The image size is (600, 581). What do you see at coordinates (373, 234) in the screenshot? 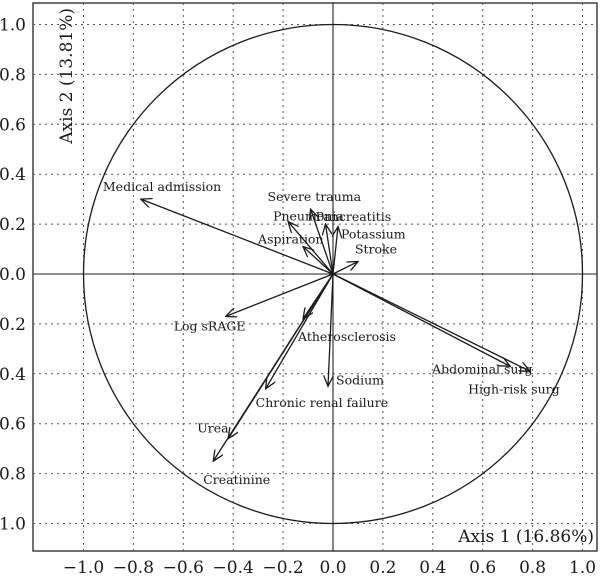
I see `label-potassium: Potassium` at bounding box center [373, 234].